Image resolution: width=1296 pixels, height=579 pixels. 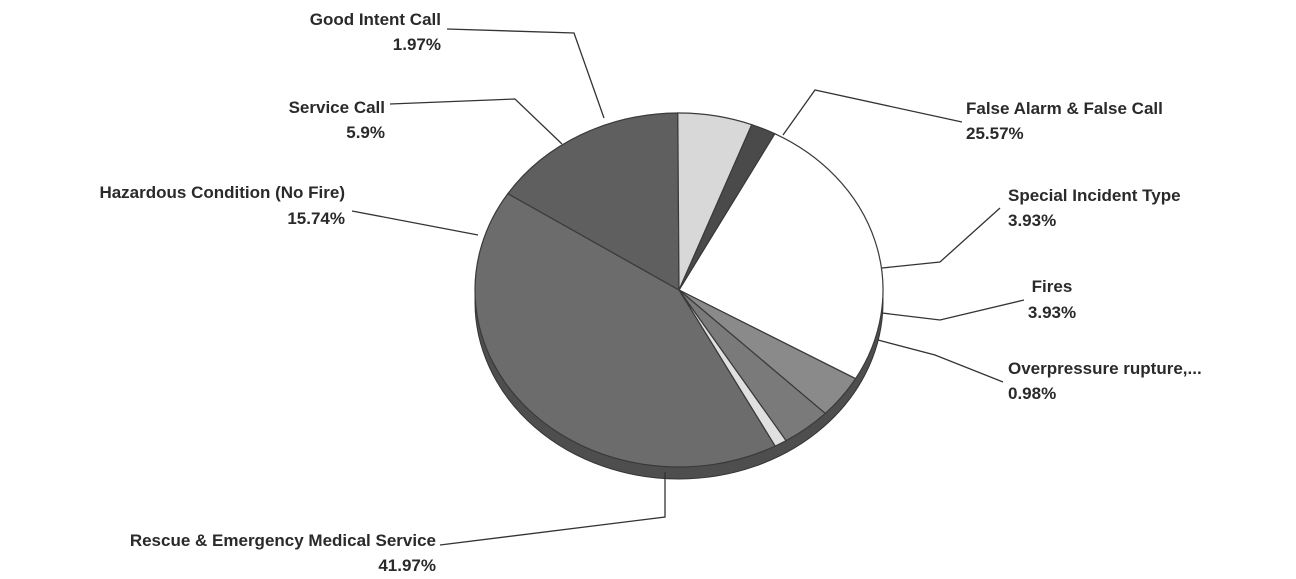 What do you see at coordinates (940, 361) in the screenshot?
I see `leader-overpressure` at bounding box center [940, 361].